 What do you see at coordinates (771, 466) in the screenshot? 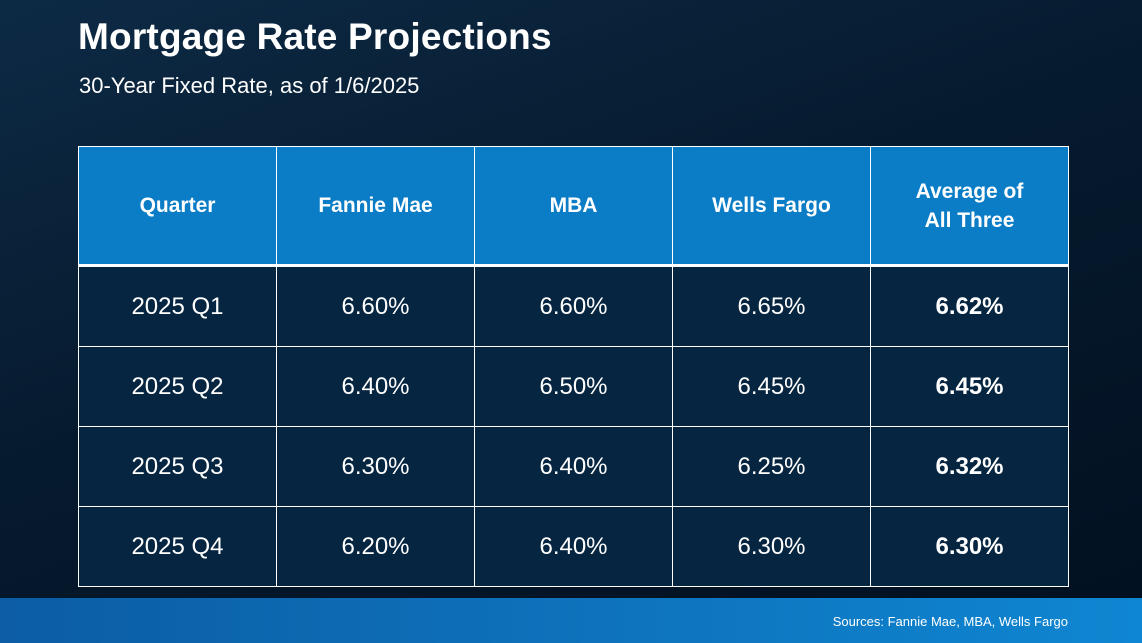
I see `wells-fargo-cell: 6.25%` at bounding box center [771, 466].